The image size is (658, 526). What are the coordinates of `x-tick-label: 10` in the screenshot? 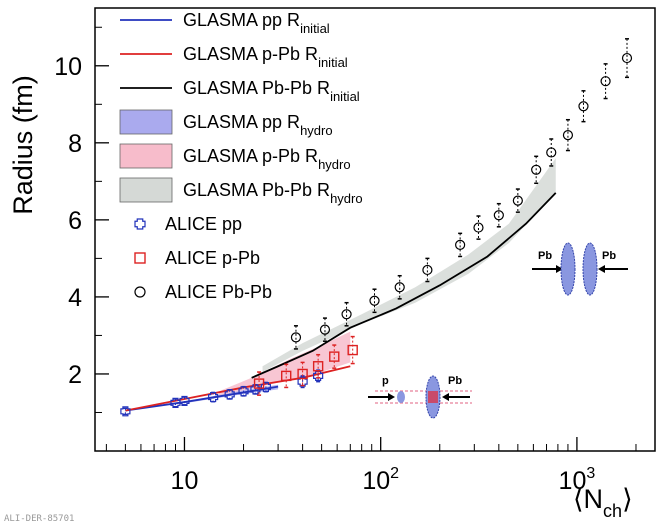 It's located at (185, 481).